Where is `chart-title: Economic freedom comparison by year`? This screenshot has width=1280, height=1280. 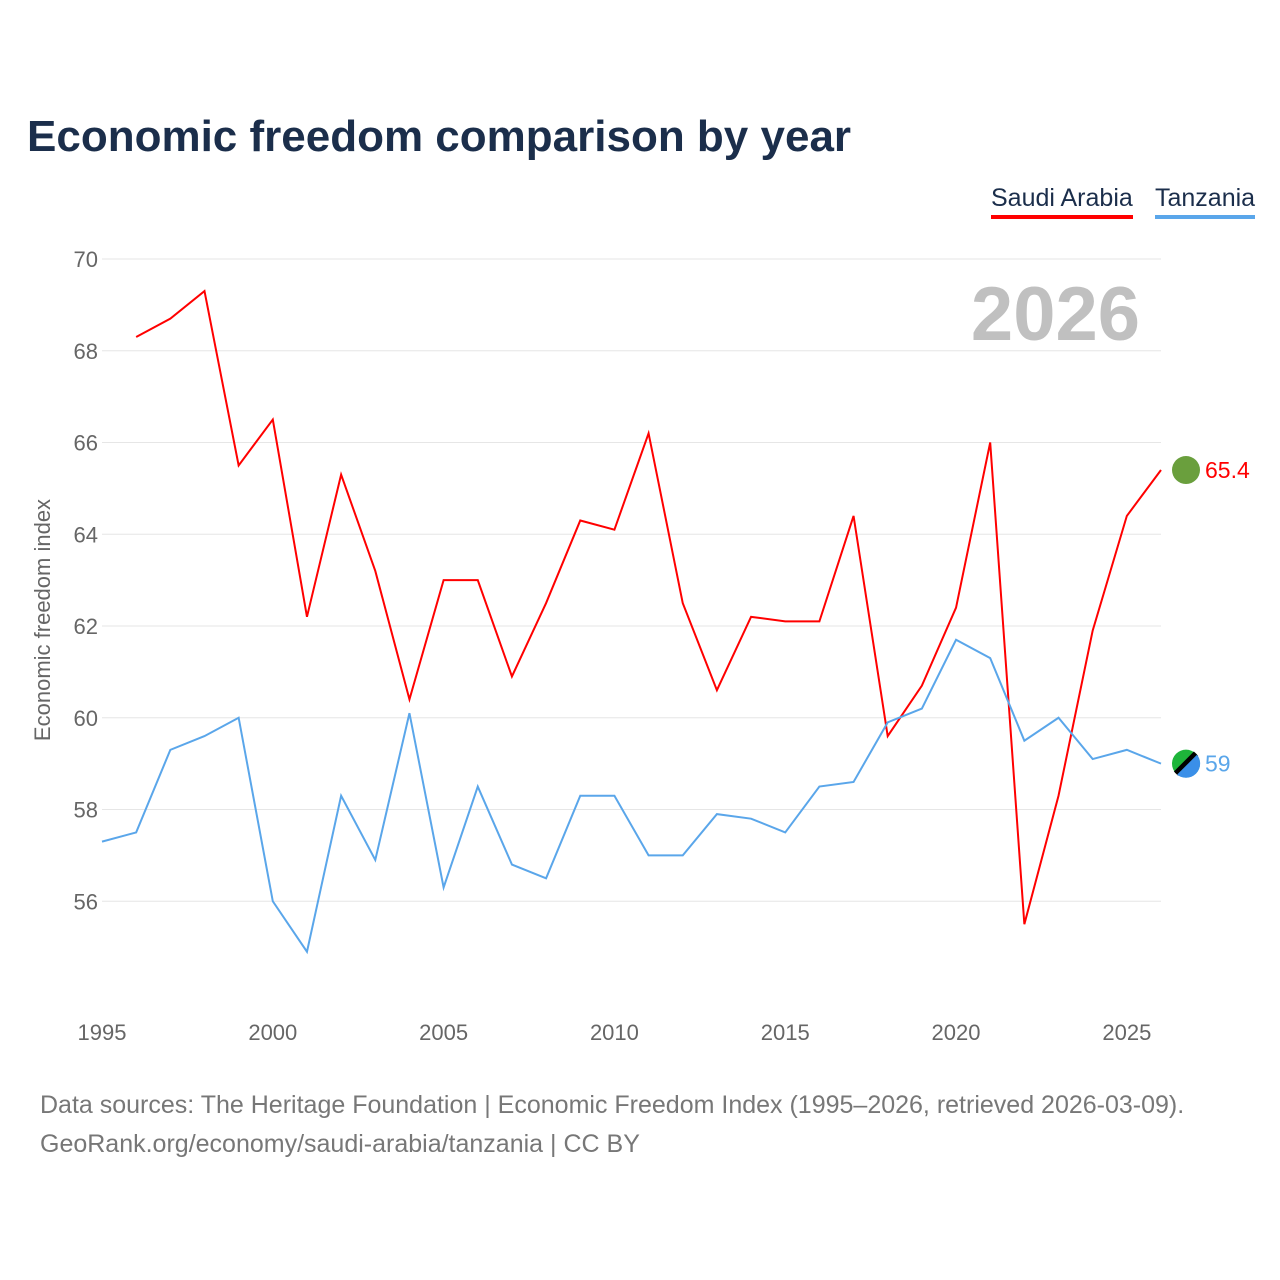
chart-title: Economic freedom comparison by year is located at coordinates (439, 136).